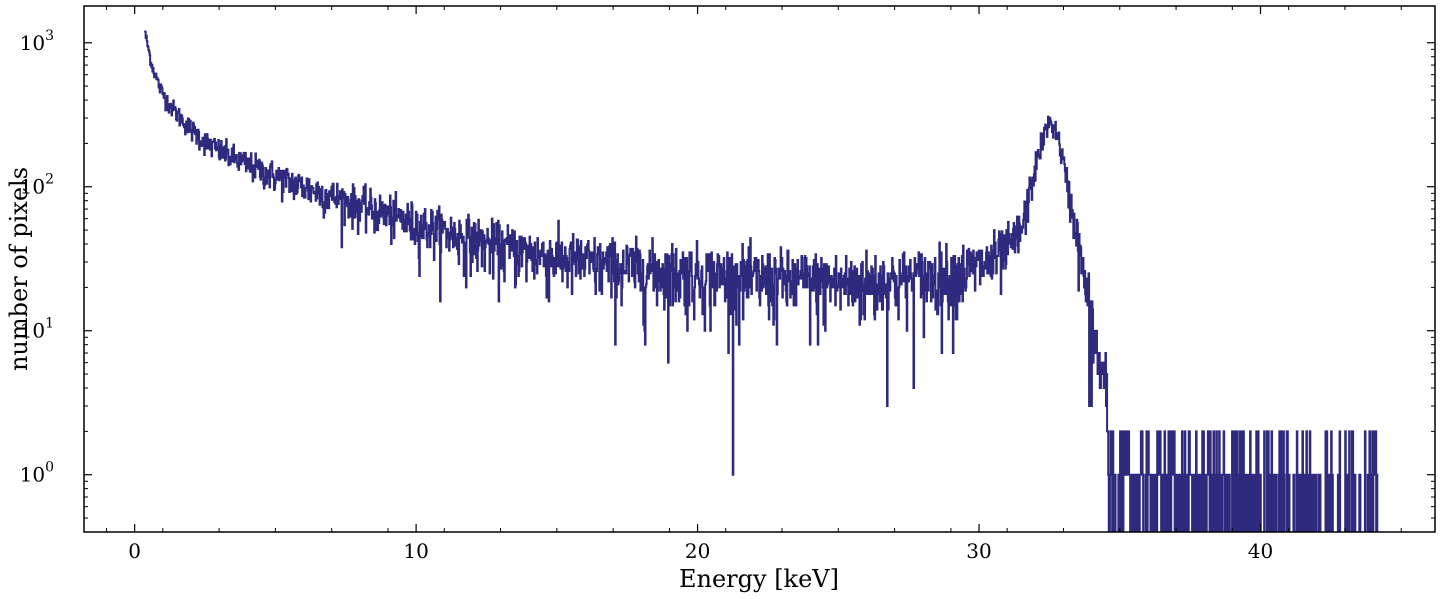 The image size is (1445, 599). What do you see at coordinates (37, 185) in the screenshot?
I see `y-tick-label: 10²` at bounding box center [37, 185].